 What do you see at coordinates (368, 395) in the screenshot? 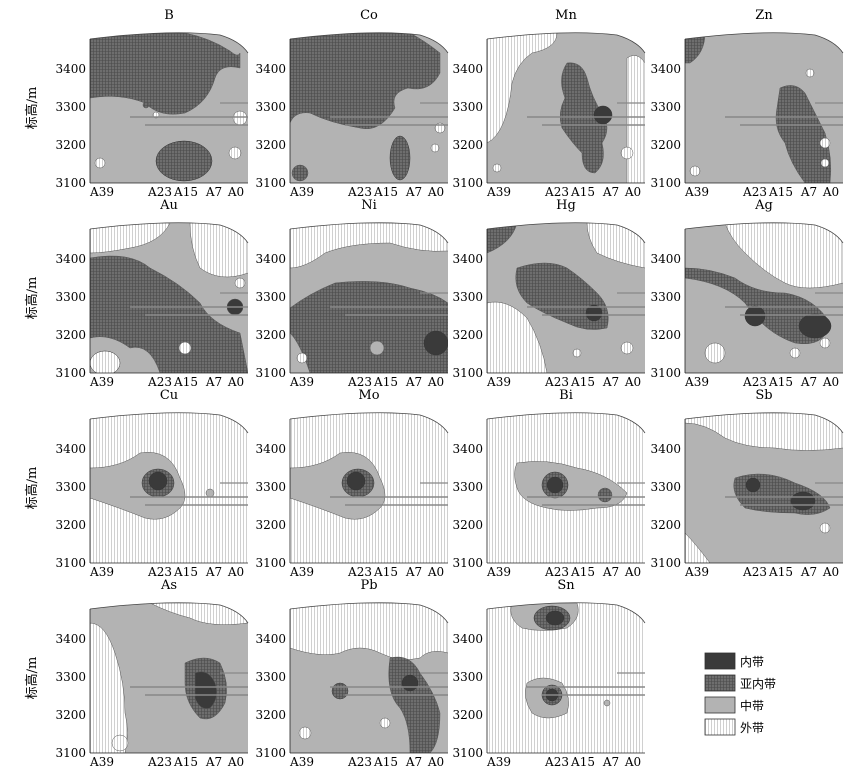
I see `panel-title: Mo` at bounding box center [368, 395].